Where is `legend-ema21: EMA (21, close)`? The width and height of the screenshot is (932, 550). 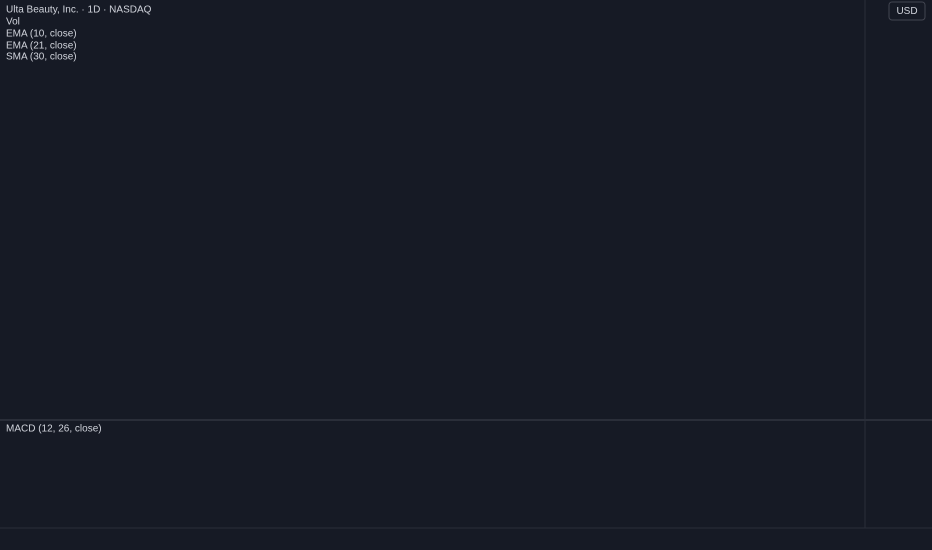
legend-ema21: EMA (21, close) is located at coordinates (41, 46).